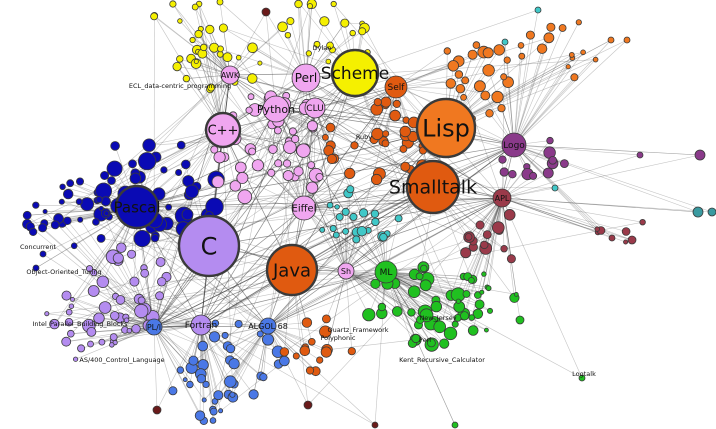 The height and width of the screenshot is (429, 716). What do you see at coordinates (446, 128) in the screenshot?
I see `hub-node-lisp` at bounding box center [446, 128].